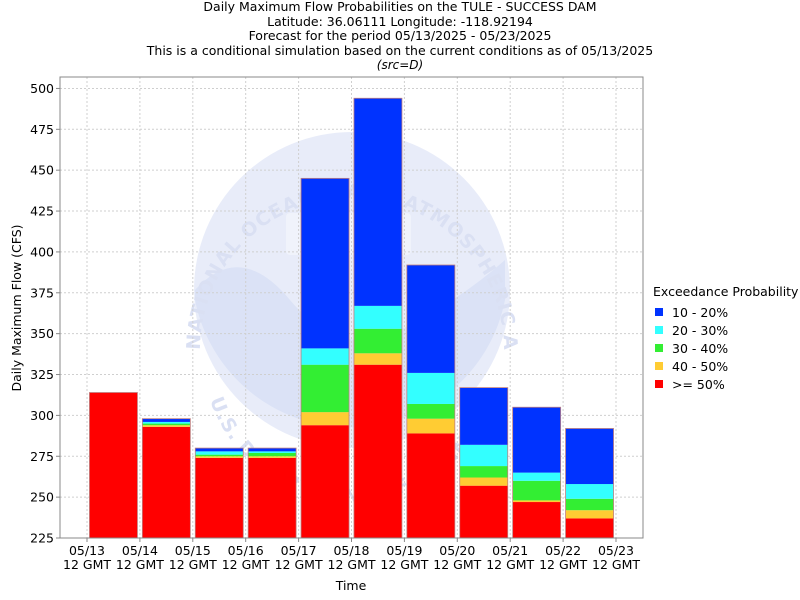 The height and width of the screenshot is (600, 800). Describe the element at coordinates (700, 330) in the screenshot. I see `legend-label: 20 - 30%` at that location.